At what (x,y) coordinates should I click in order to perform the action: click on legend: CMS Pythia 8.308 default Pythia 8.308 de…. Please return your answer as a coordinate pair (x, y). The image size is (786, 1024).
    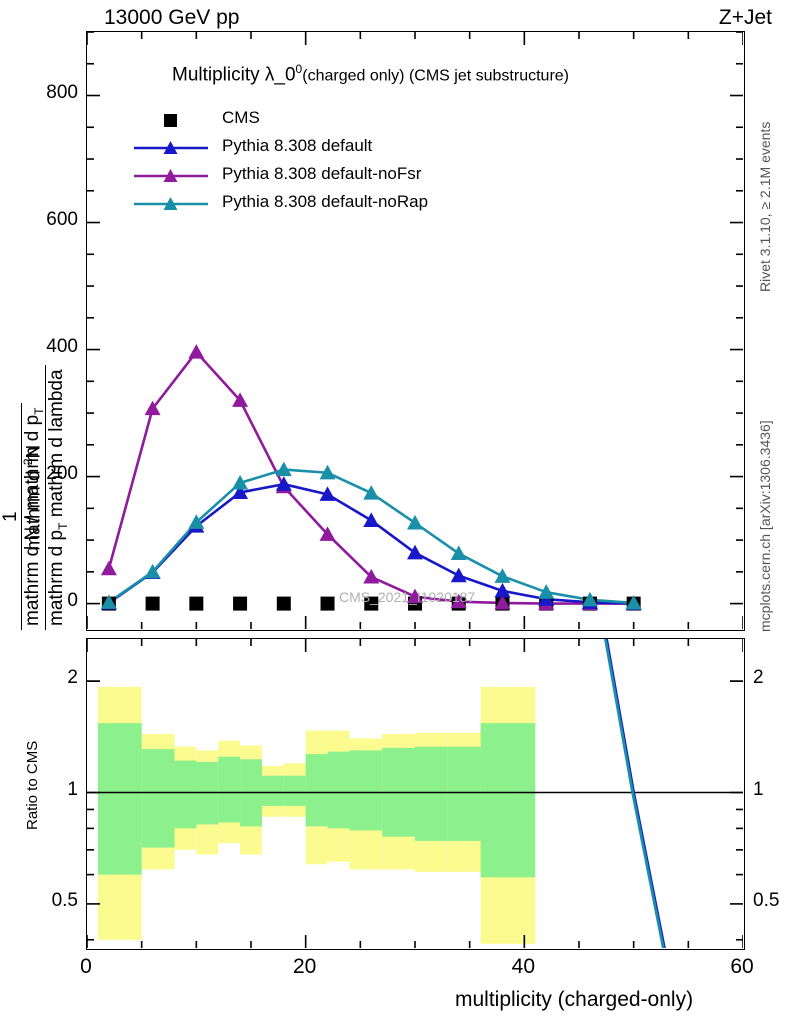
    Looking at the image, I should click on (318, 162).